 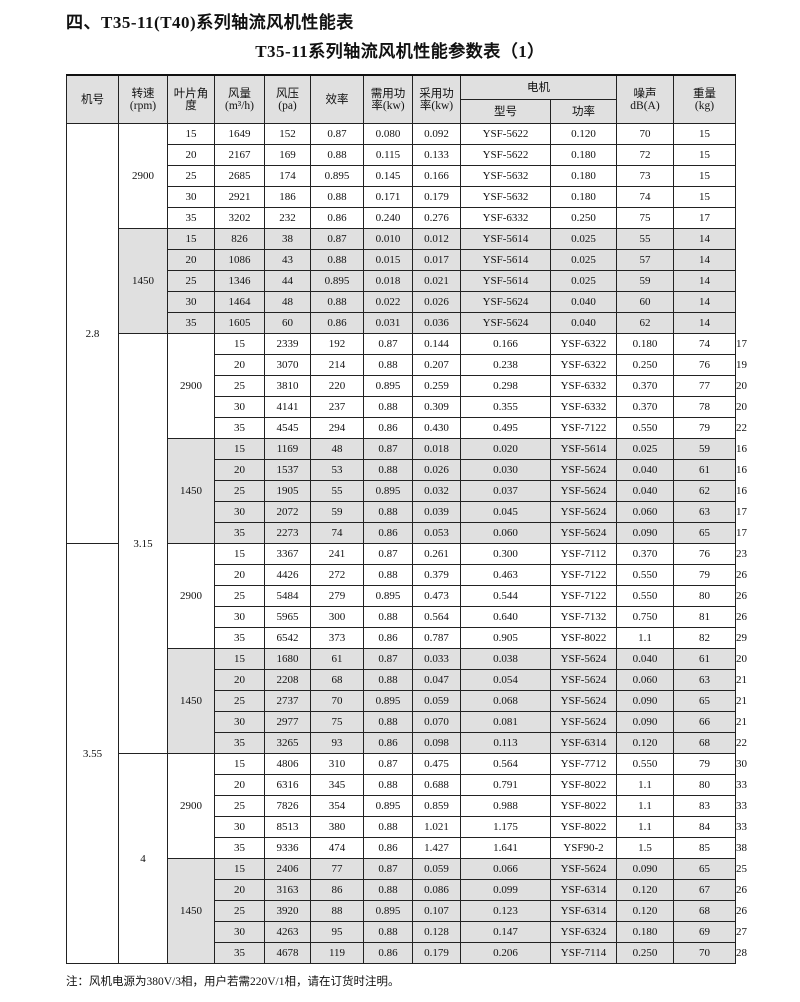 I want to click on air-pressure-cell: 237, so click(x=337, y=407).